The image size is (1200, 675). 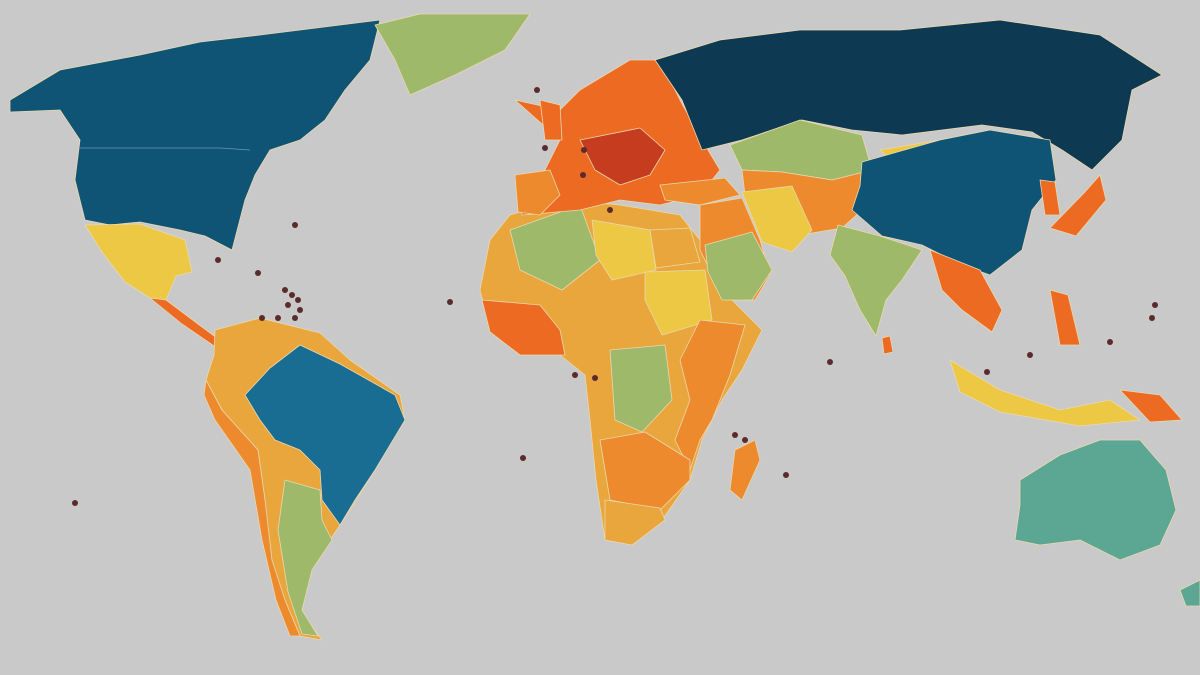 I want to click on region-new-zealand, so click(x=1189, y=593).